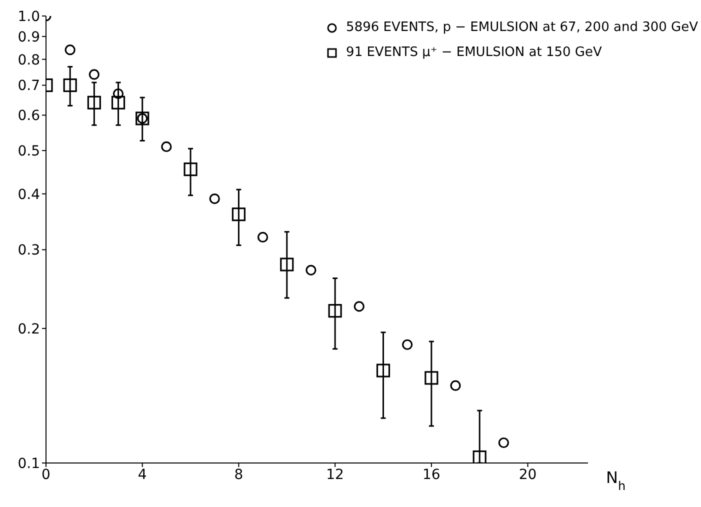 Image resolution: width=701 pixels, height=507 pixels. Describe the element at coordinates (527, 474) in the screenshot. I see `x-tick-label: 20` at that location.